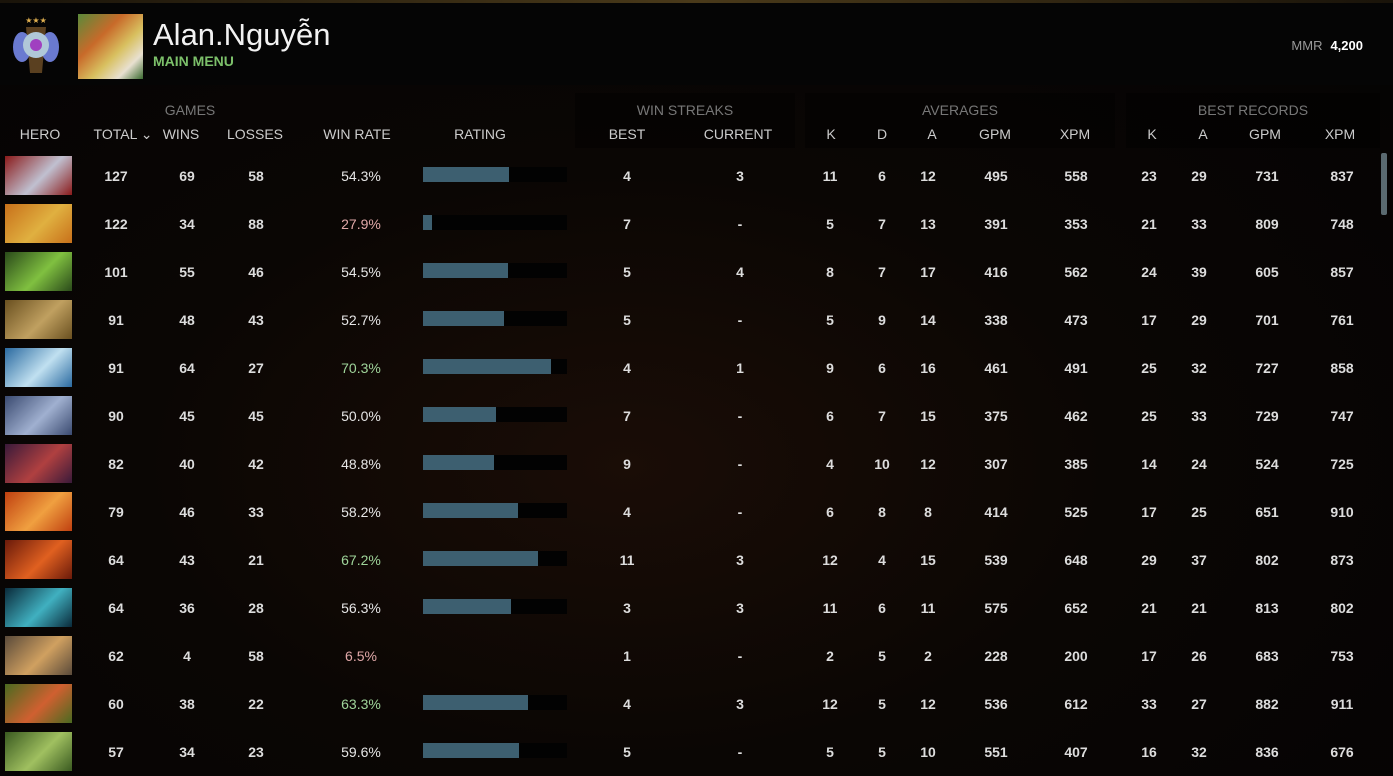 The height and width of the screenshot is (776, 1393). I want to click on table-row: 101 55 46 54.5% 5 4 8 7 17 416 562 24 39 605 857, so click(690, 272).